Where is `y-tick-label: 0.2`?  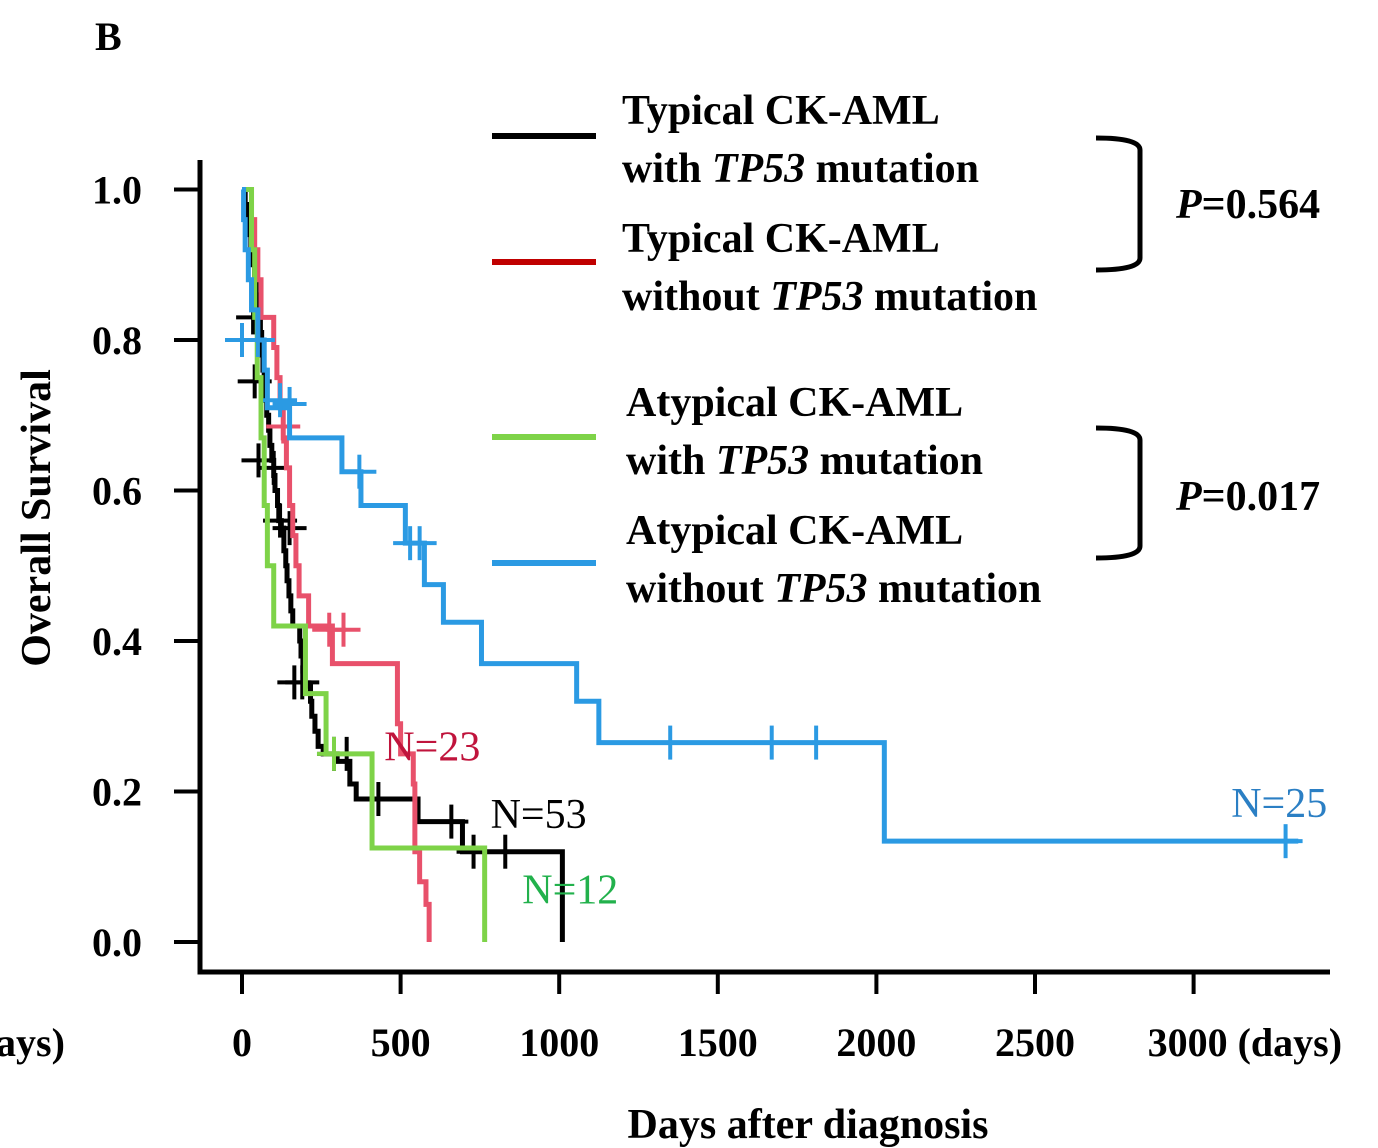 y-tick-label: 0.2 is located at coordinates (117, 792).